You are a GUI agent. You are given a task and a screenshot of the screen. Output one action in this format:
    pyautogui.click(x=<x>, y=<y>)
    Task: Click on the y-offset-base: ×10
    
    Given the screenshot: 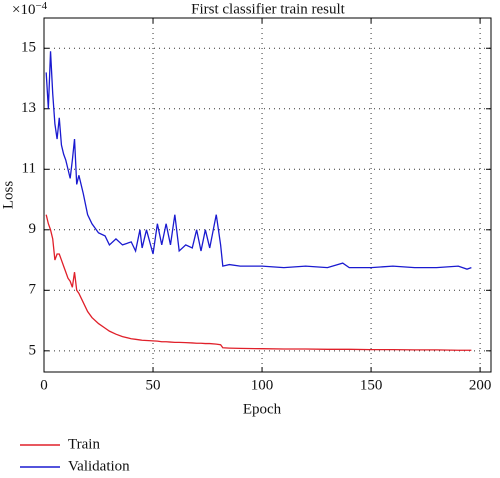 What is the action you would take?
    pyautogui.click(x=23, y=10)
    